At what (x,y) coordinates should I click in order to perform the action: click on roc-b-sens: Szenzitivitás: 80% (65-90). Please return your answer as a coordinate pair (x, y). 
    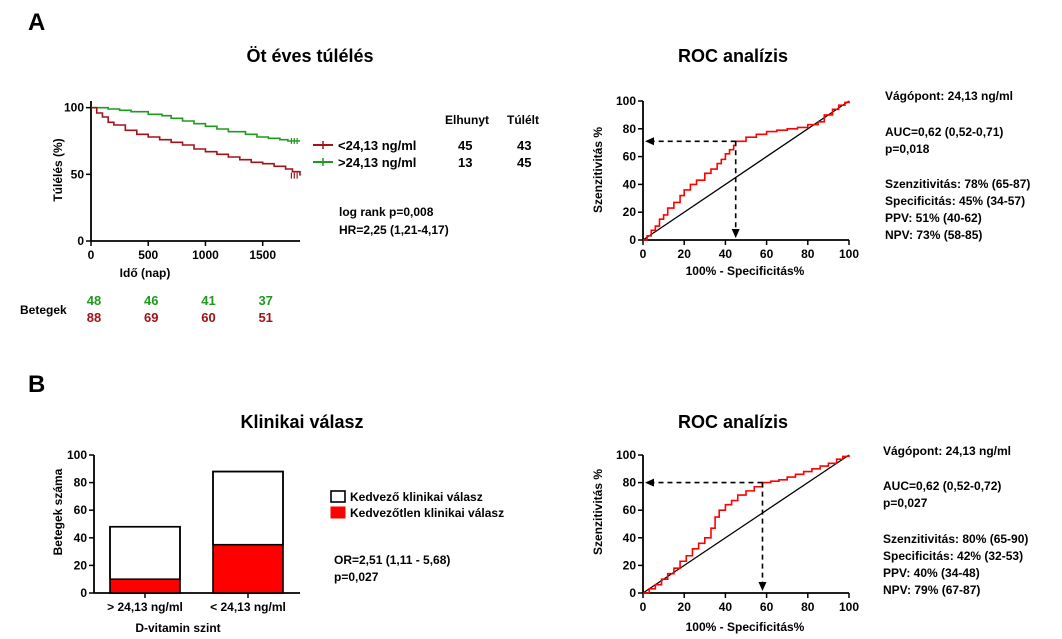
    Looking at the image, I should click on (955, 539).